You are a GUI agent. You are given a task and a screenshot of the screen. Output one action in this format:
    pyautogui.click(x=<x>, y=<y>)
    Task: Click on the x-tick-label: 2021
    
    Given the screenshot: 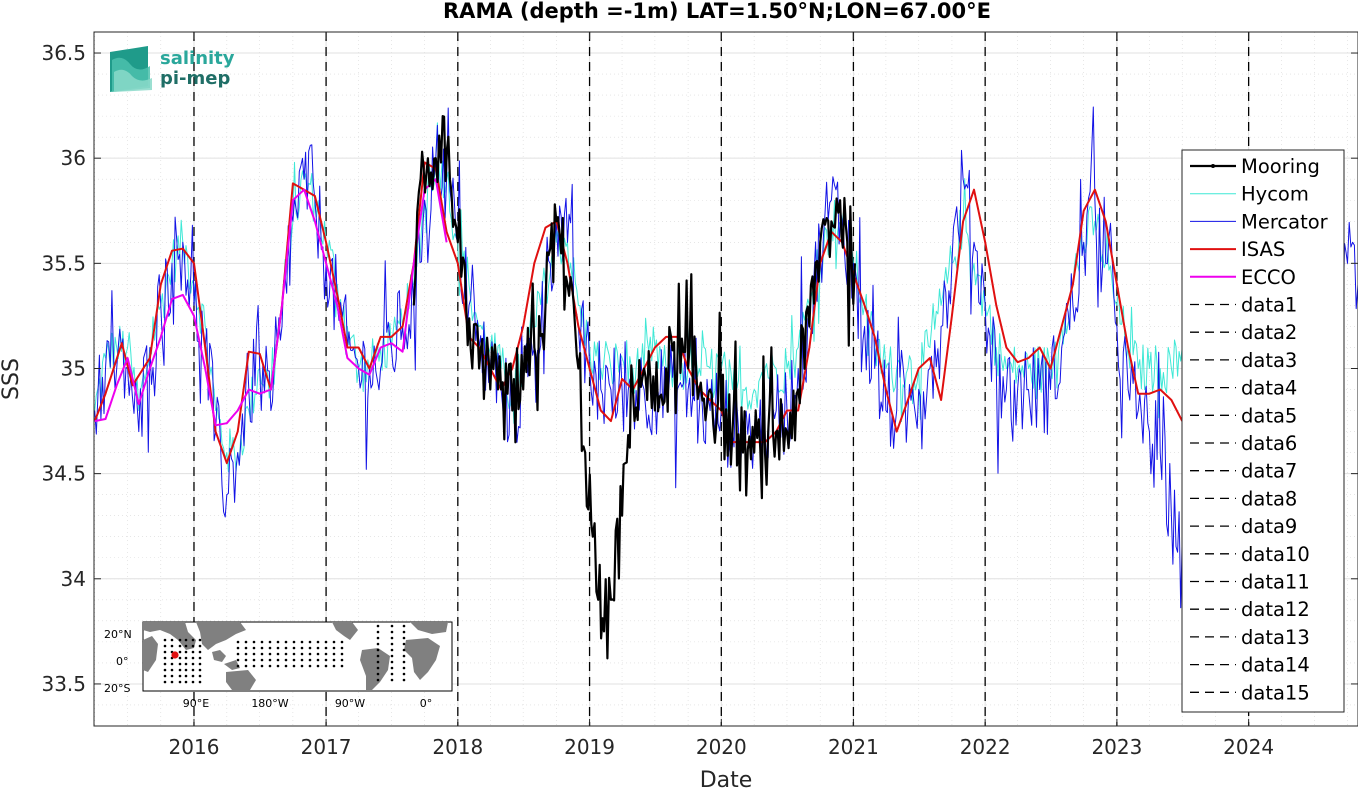 What is the action you would take?
    pyautogui.click(x=853, y=747)
    